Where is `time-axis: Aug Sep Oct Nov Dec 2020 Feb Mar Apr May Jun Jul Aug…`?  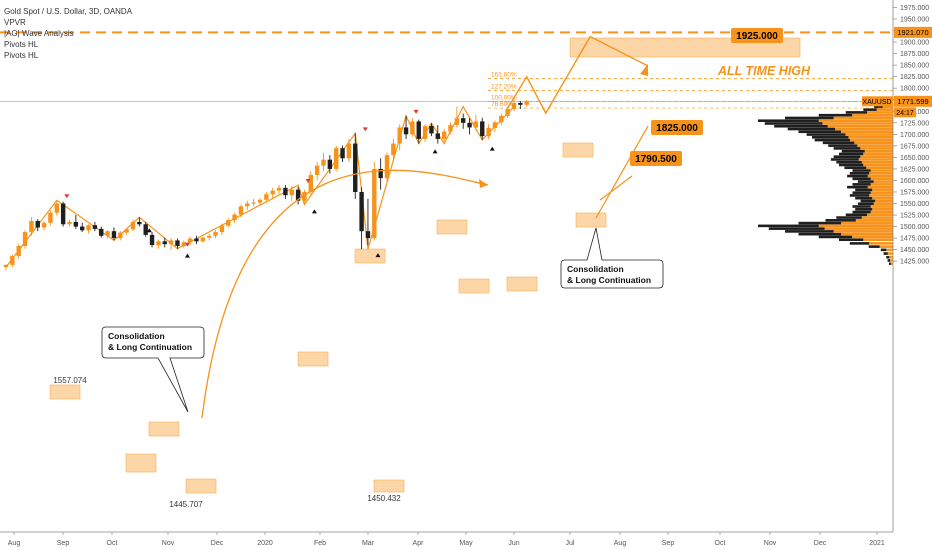 time-axis: Aug Sep Oct Nov Dec 2020 Feb Mar Apr May Jun Jul Aug… is located at coordinates (446, 539).